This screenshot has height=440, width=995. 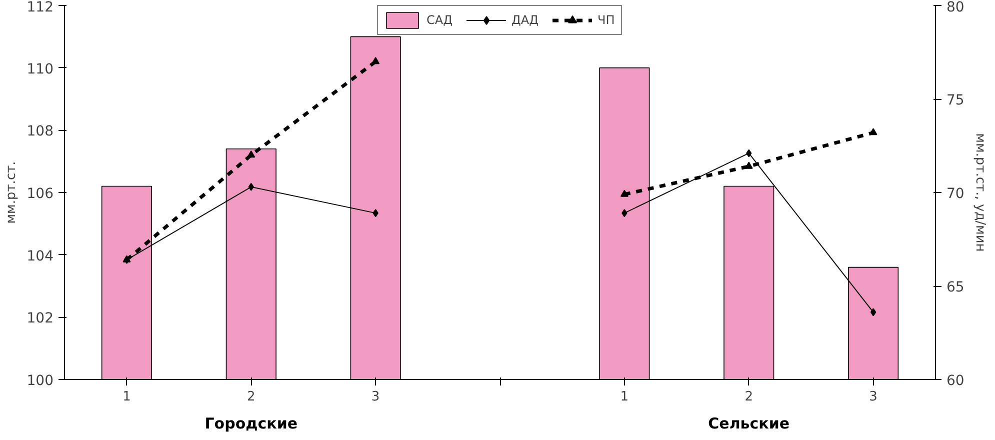 I want to click on text: Сельские, so click(x=749, y=423).